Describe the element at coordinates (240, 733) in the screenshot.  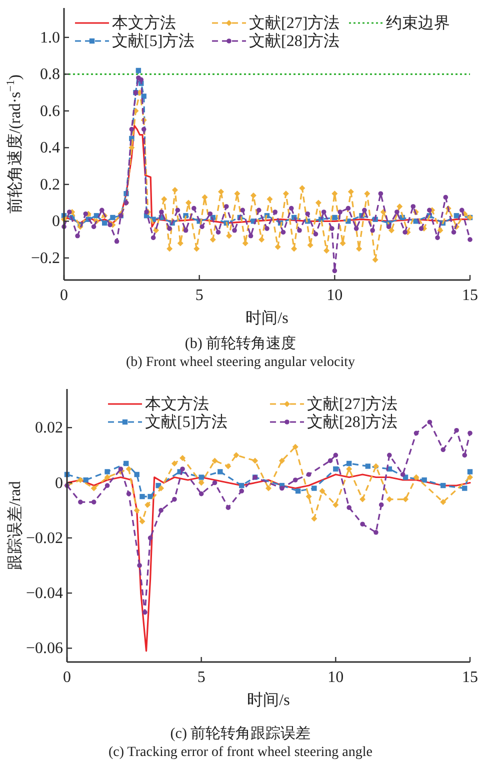
I see `text: (c) 前轮转角跟踪误差` at that location.